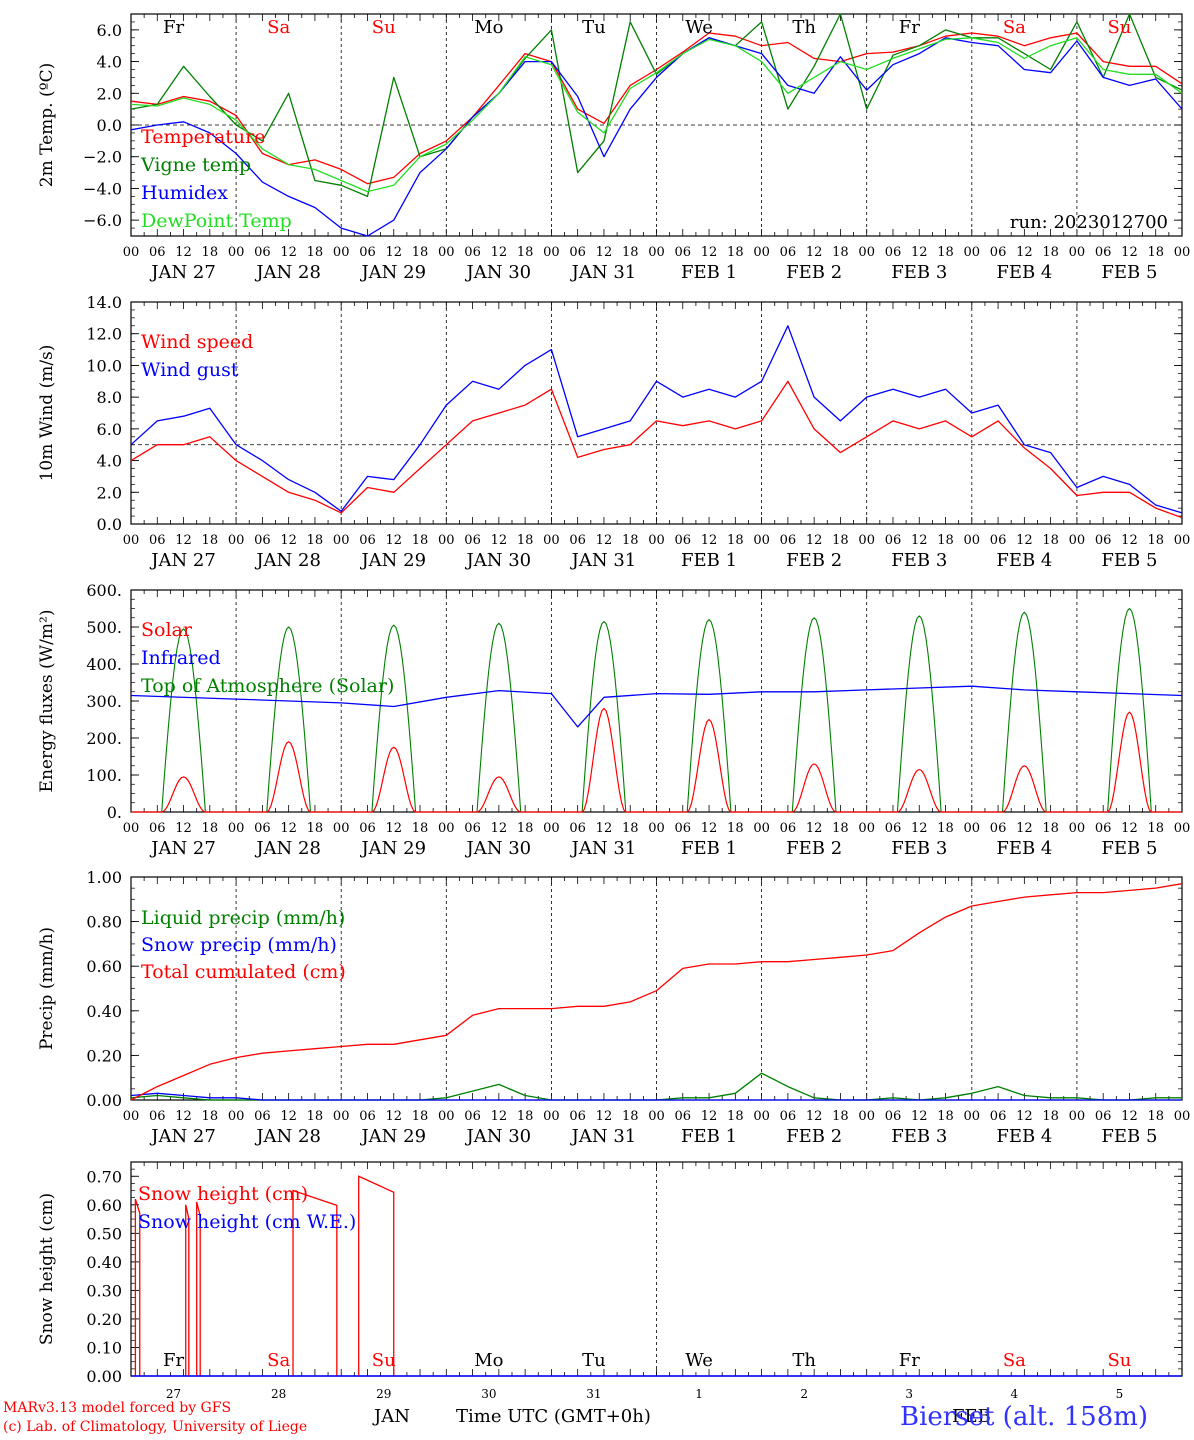 This screenshot has height=1440, width=1194. I want to click on weekday-label-bottom: Sa, so click(278, 1360).